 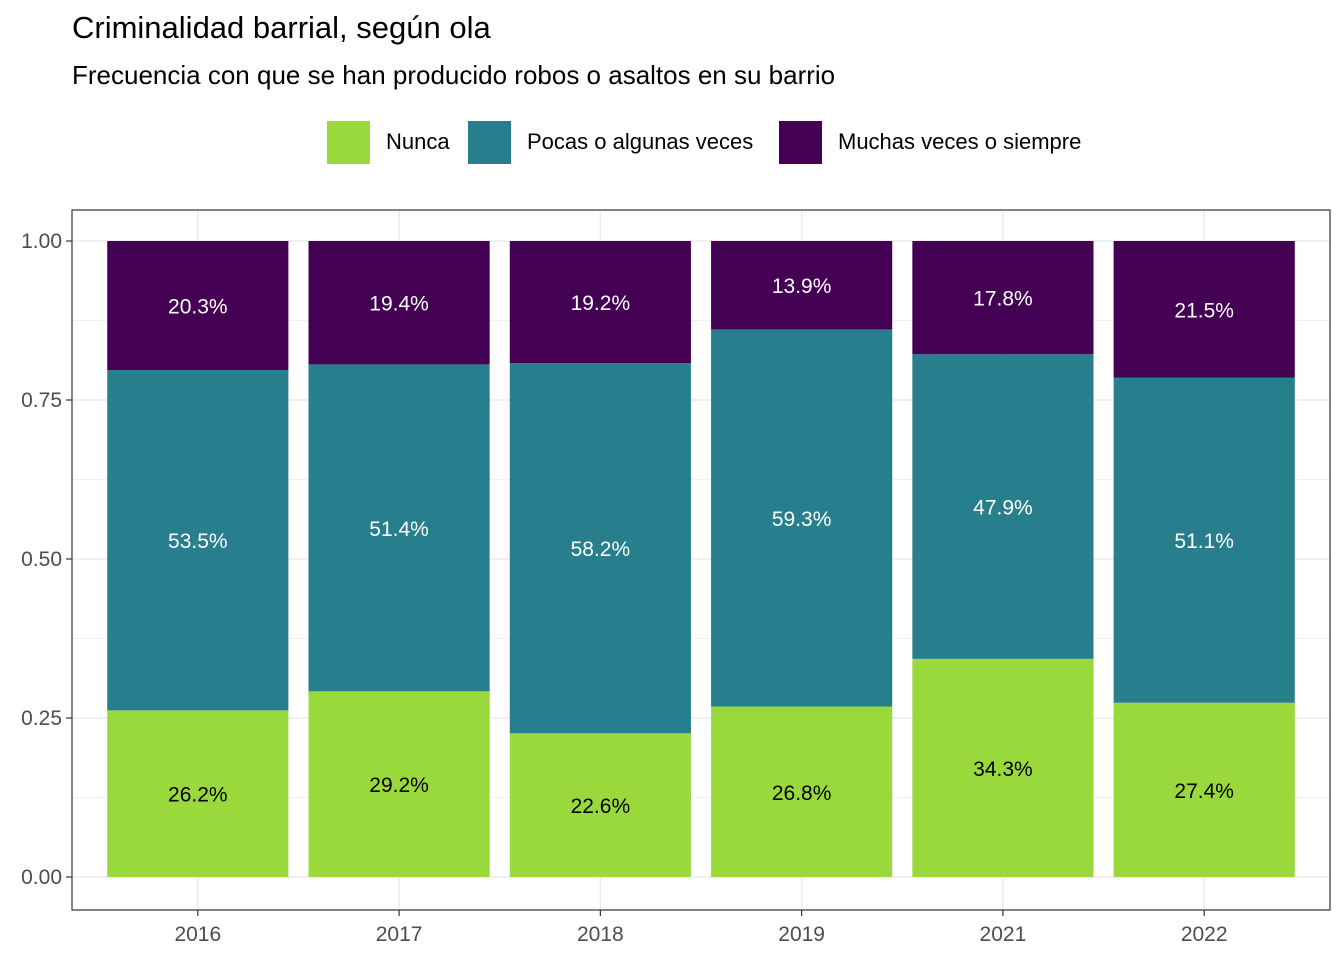 I want to click on legend-key-nunca, so click(x=348, y=142).